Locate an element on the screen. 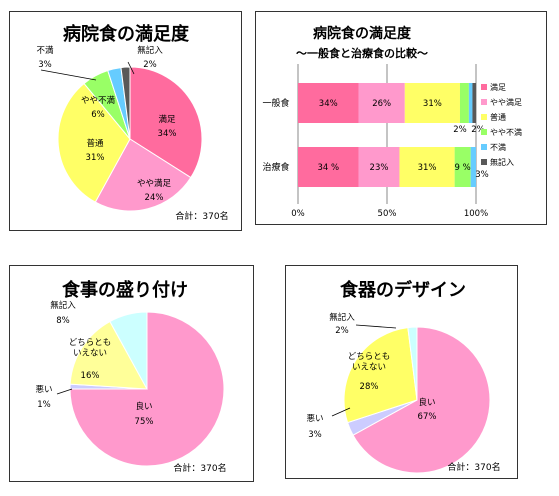 This screenshot has width=559, height=496. slice-label: やや満足 is located at coordinates (154, 184).